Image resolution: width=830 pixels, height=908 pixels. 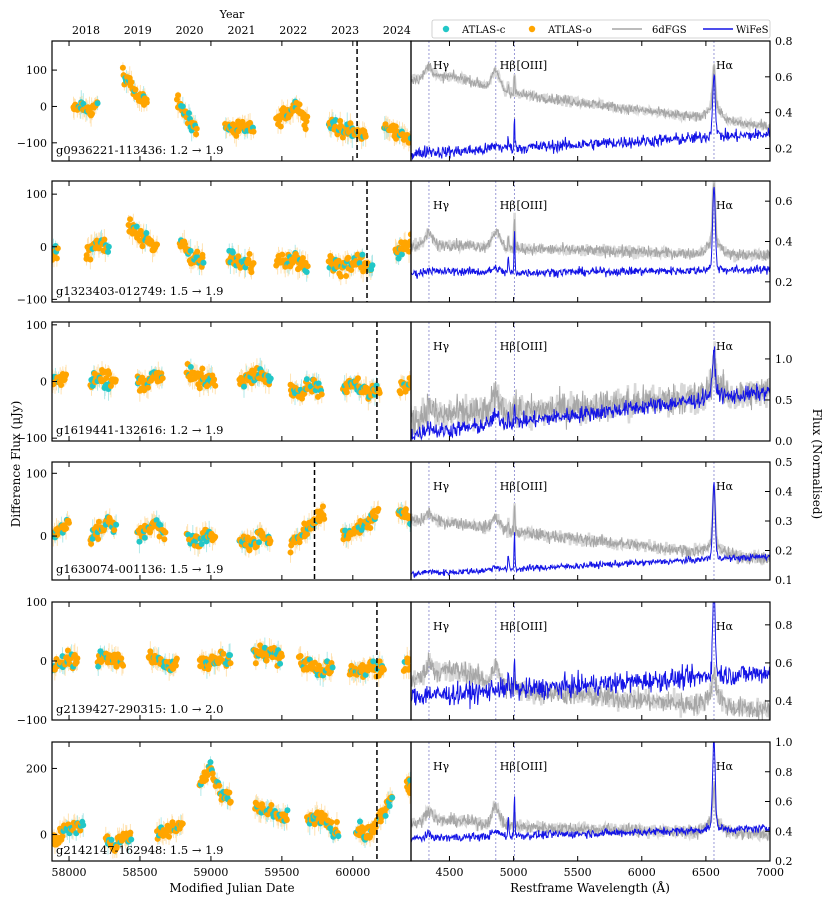 What do you see at coordinates (784, 772) in the screenshot?
I see `spec-ytick-label: 0.8` at bounding box center [784, 772].